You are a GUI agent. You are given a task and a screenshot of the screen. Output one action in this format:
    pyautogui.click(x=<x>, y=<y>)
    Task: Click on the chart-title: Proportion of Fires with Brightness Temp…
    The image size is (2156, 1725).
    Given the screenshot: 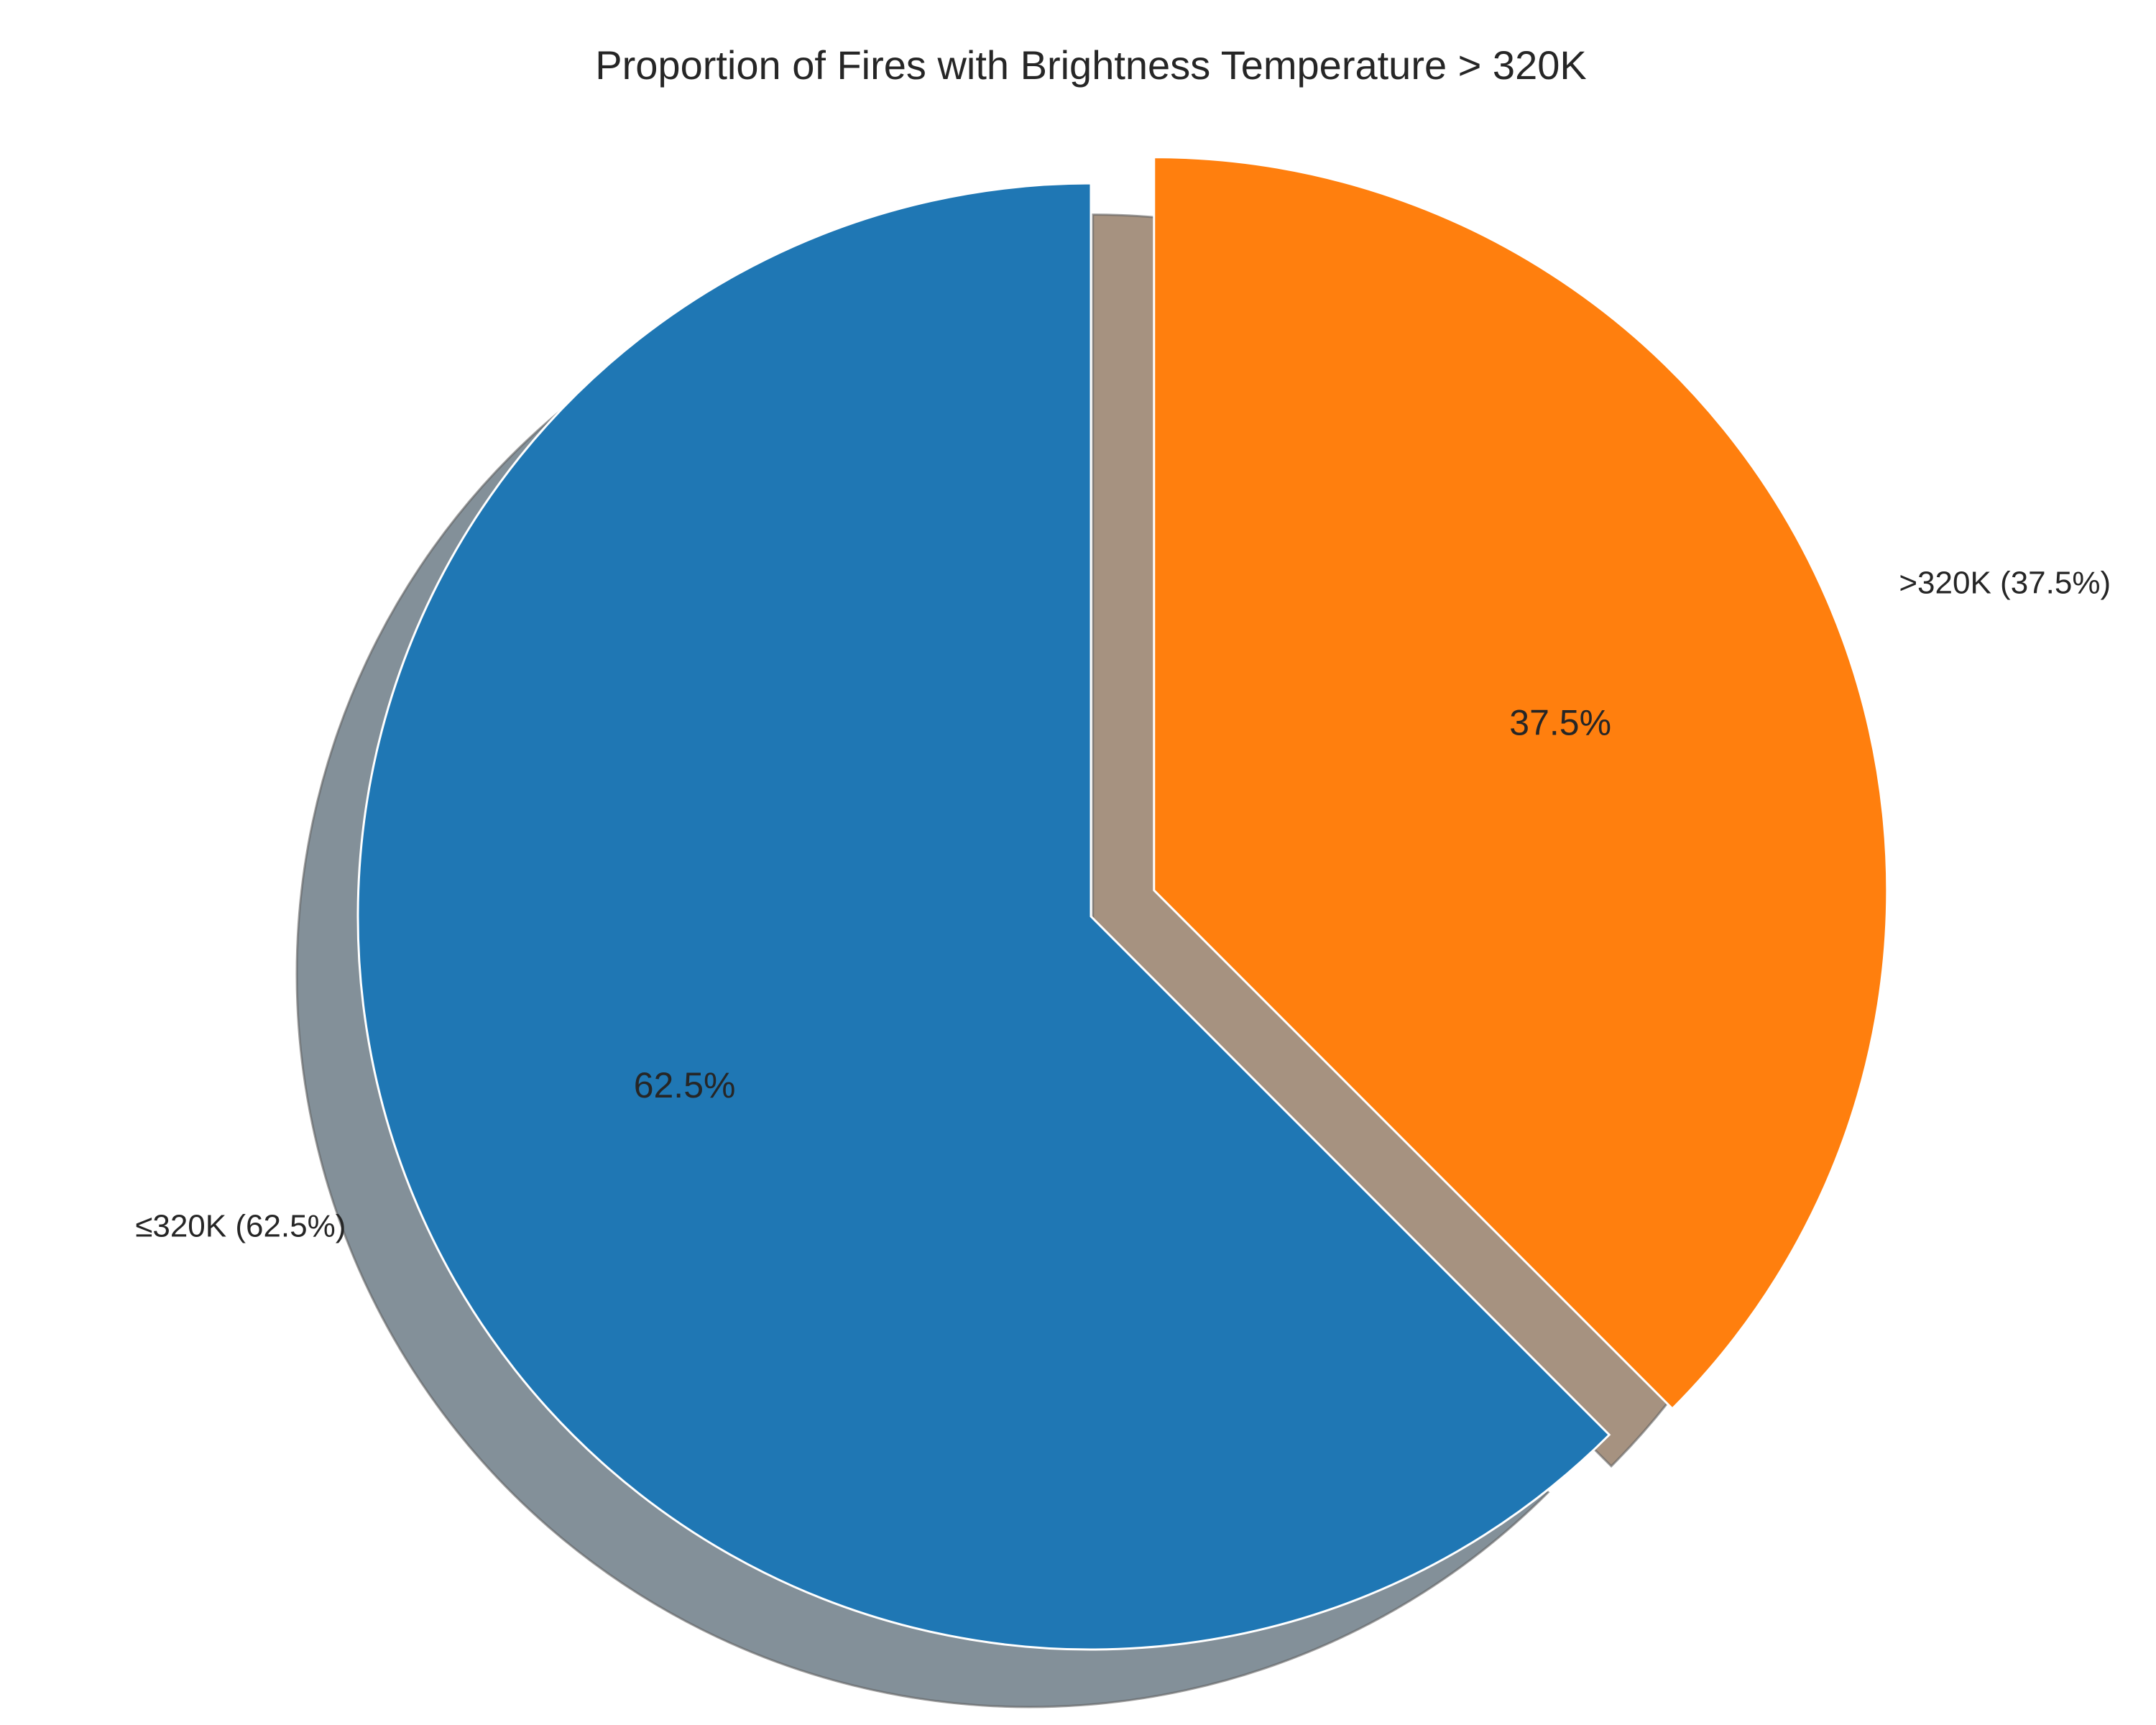 What is the action you would take?
    pyautogui.click(x=1090, y=65)
    